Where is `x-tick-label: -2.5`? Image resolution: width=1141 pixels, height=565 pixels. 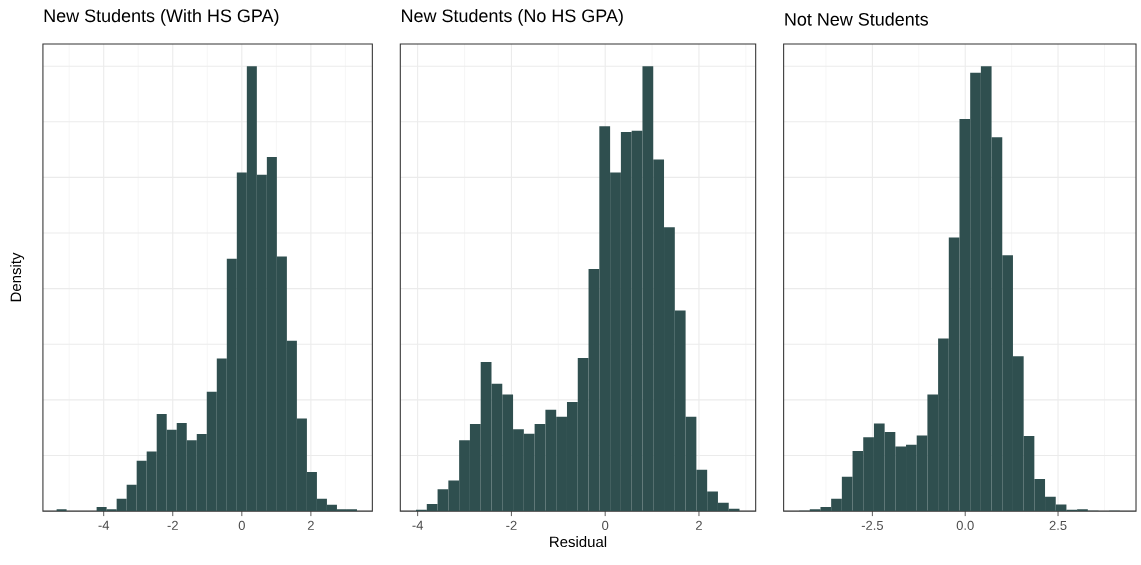 x-tick-label: -2.5 is located at coordinates (872, 525).